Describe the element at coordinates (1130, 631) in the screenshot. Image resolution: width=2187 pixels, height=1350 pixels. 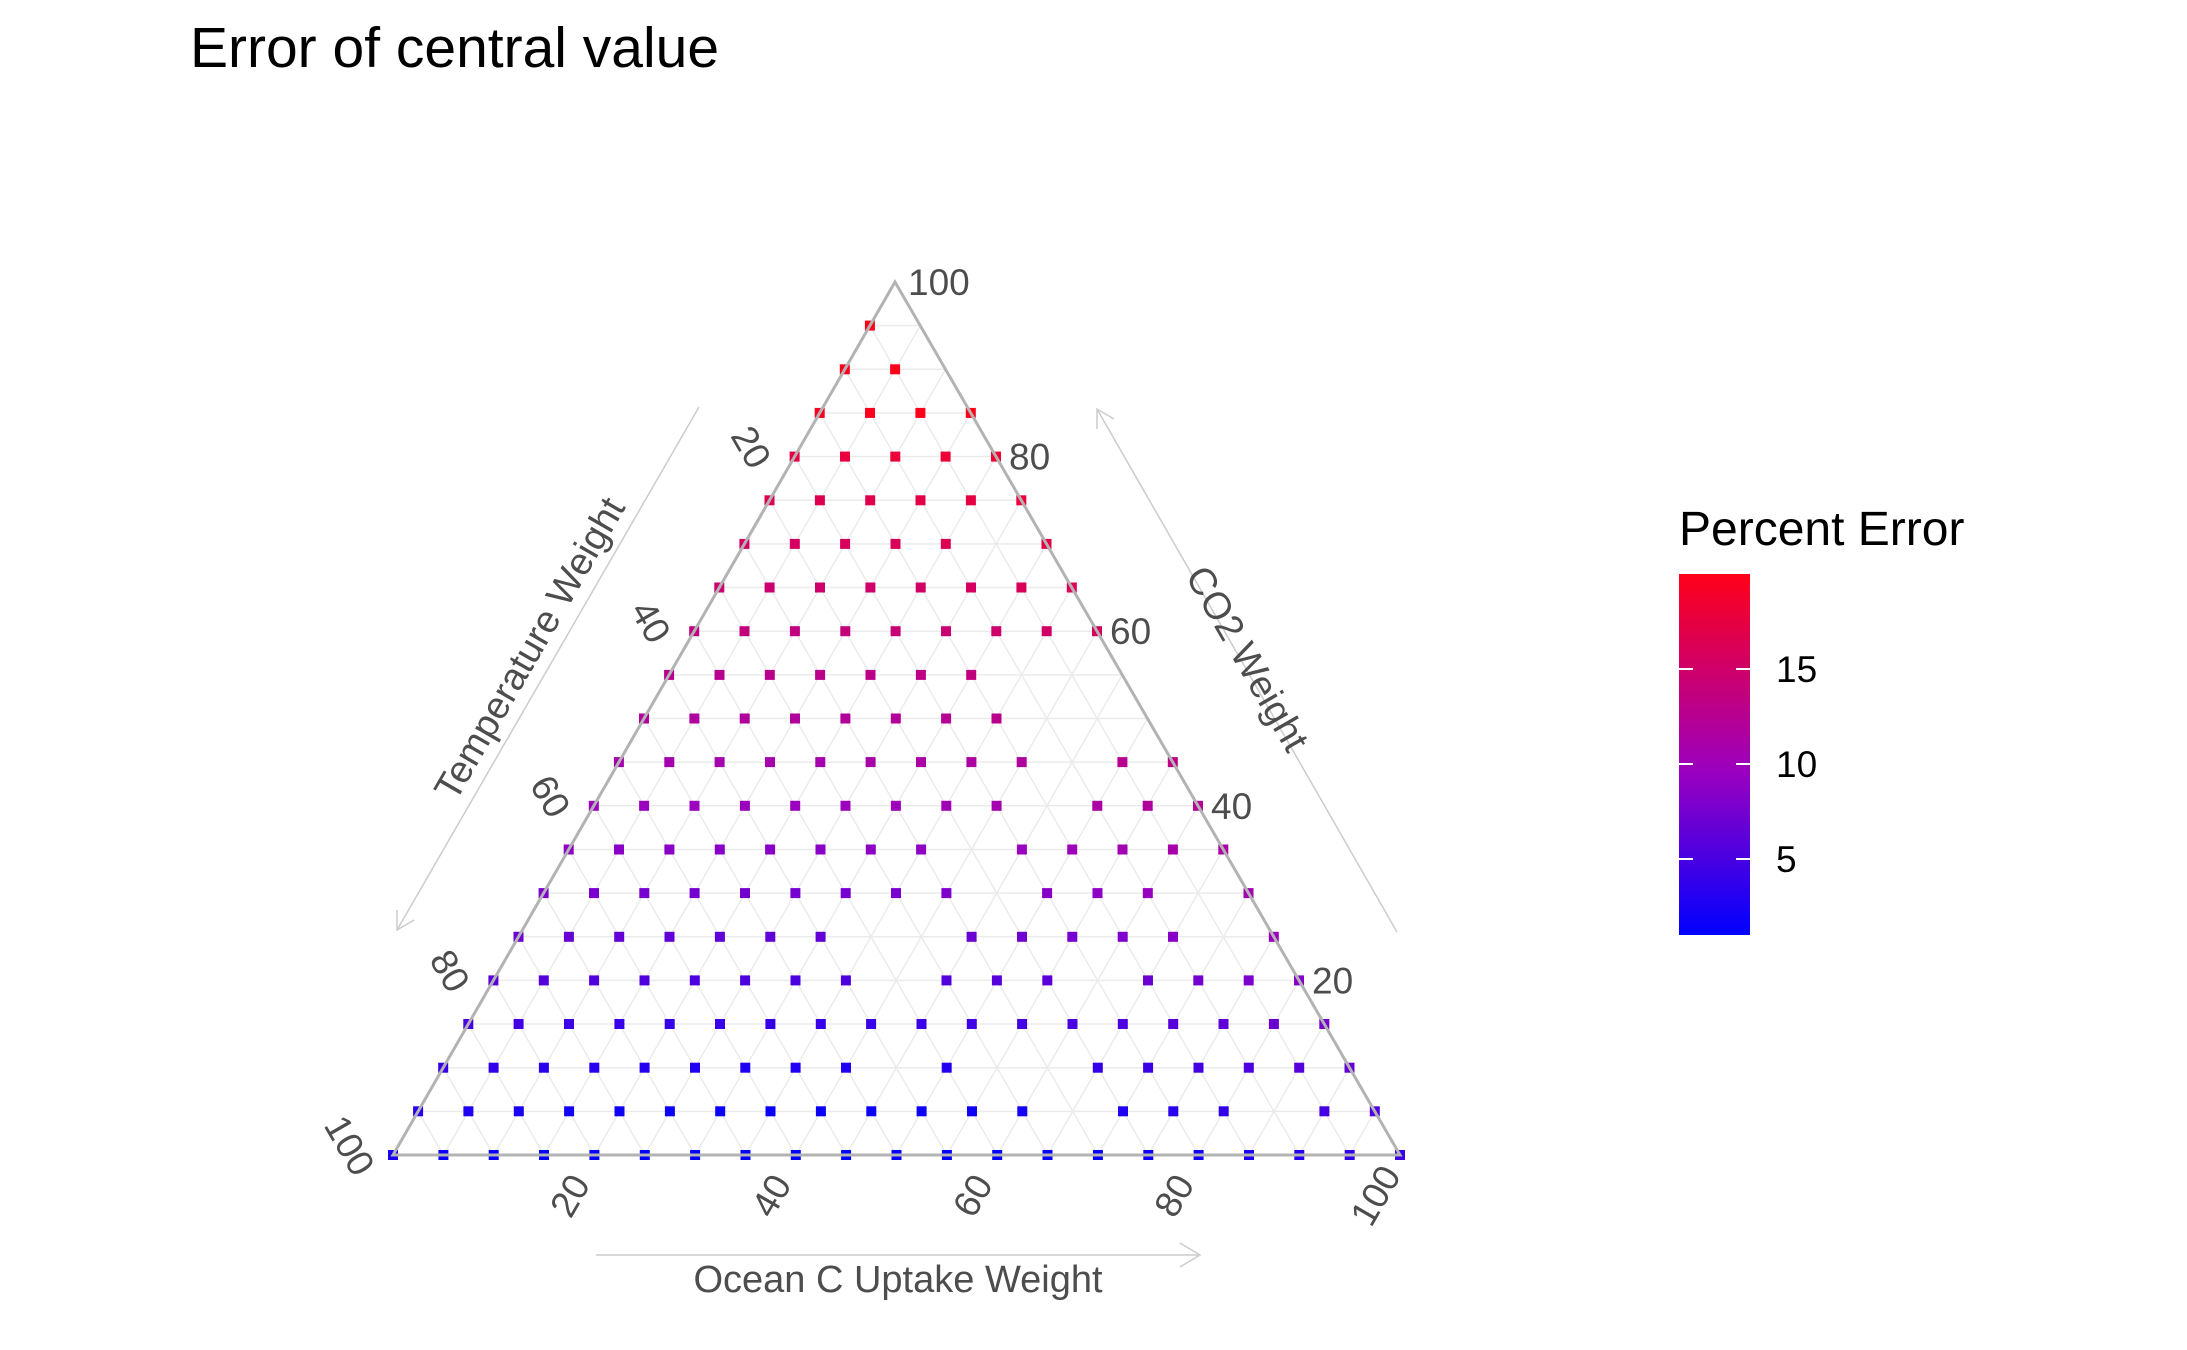
I see `tick-label-co2: 60` at that location.